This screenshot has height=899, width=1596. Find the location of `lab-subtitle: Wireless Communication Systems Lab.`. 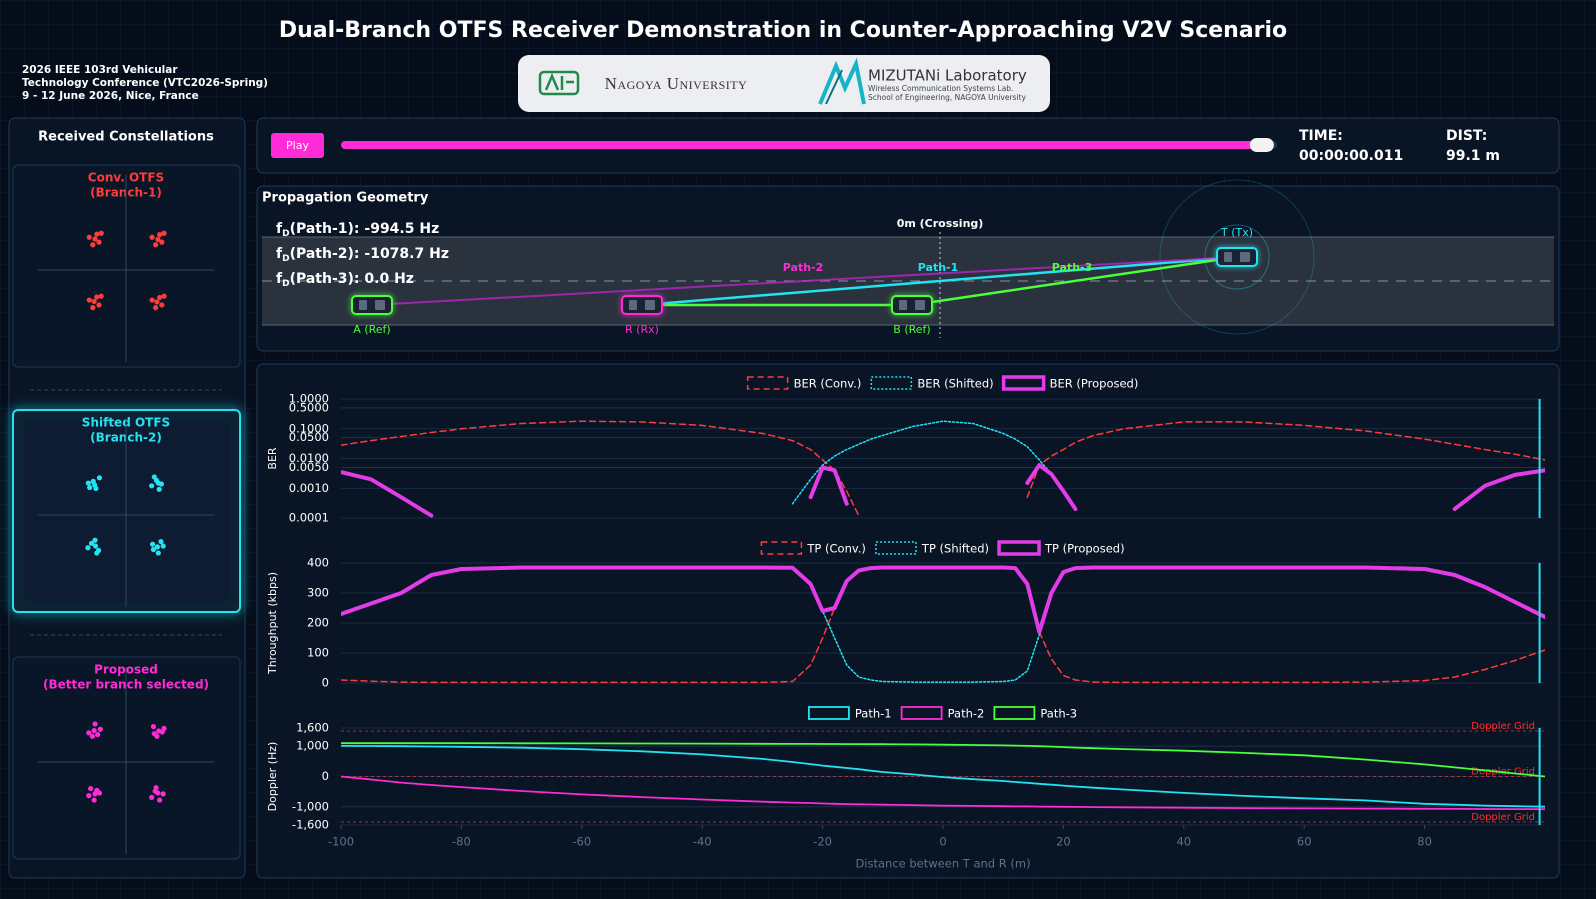

lab-subtitle: Wireless Communication Systems Lab. is located at coordinates (940, 88).